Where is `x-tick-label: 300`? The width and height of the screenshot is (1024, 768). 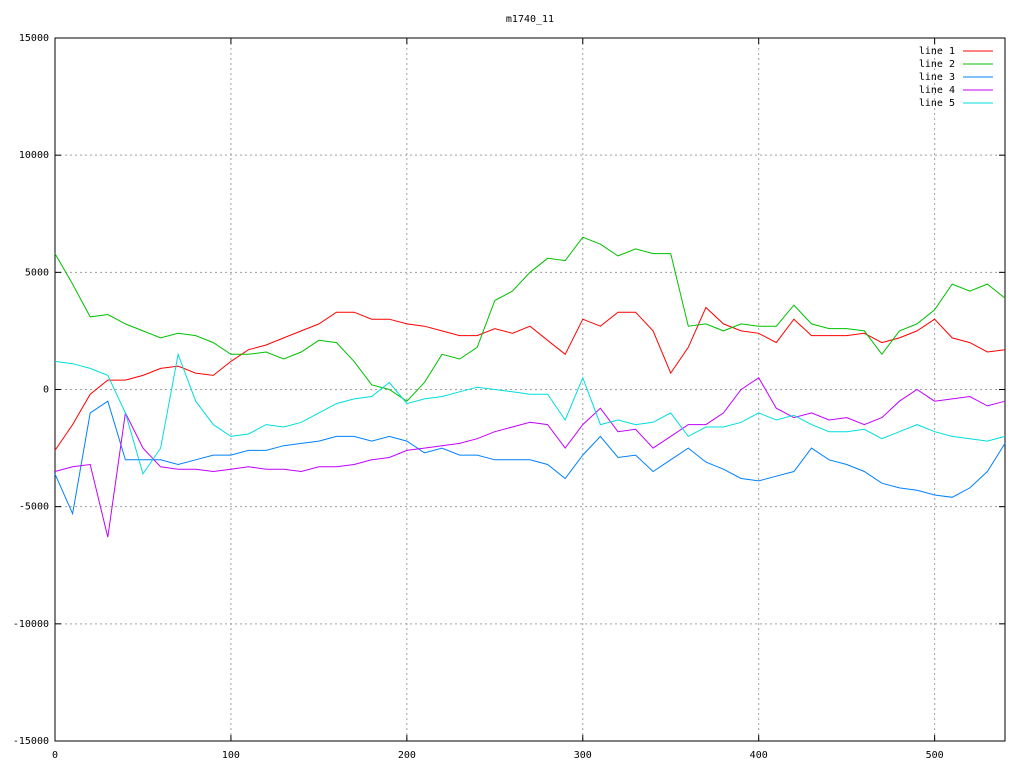
x-tick-label: 300 is located at coordinates (583, 755).